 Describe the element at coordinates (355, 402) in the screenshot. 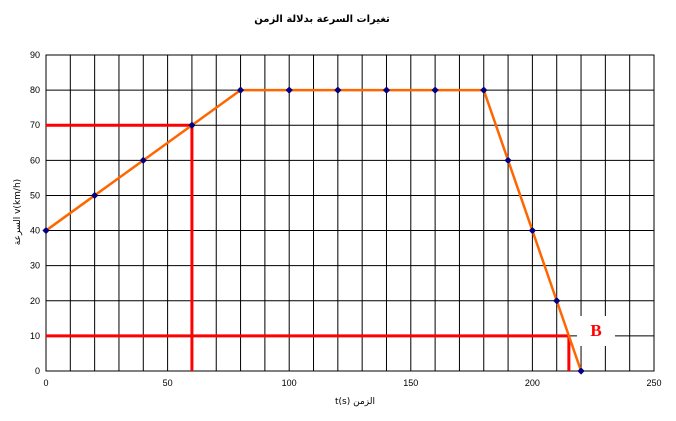

I see `x-axis-label: t(s) الزمن` at that location.